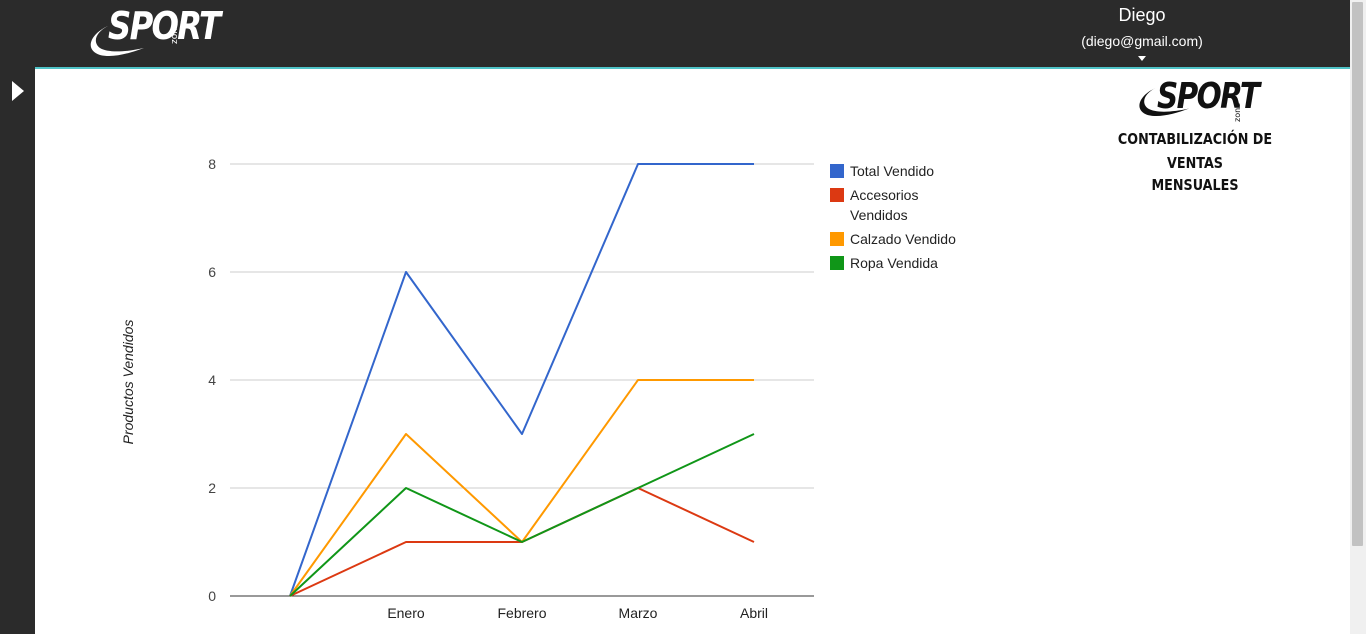 Image resolution: width=1366 pixels, height=634 pixels. I want to click on x-tick-label: Abril, so click(754, 613).